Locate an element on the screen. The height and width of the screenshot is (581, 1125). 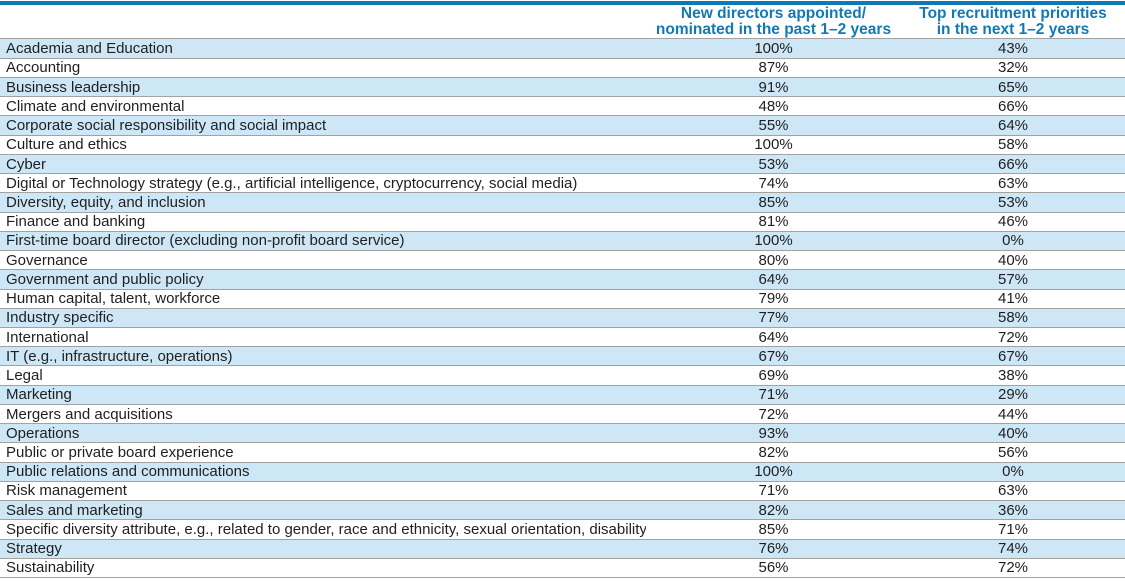
table-row: Finance and banking 81% 46% is located at coordinates (562, 222).